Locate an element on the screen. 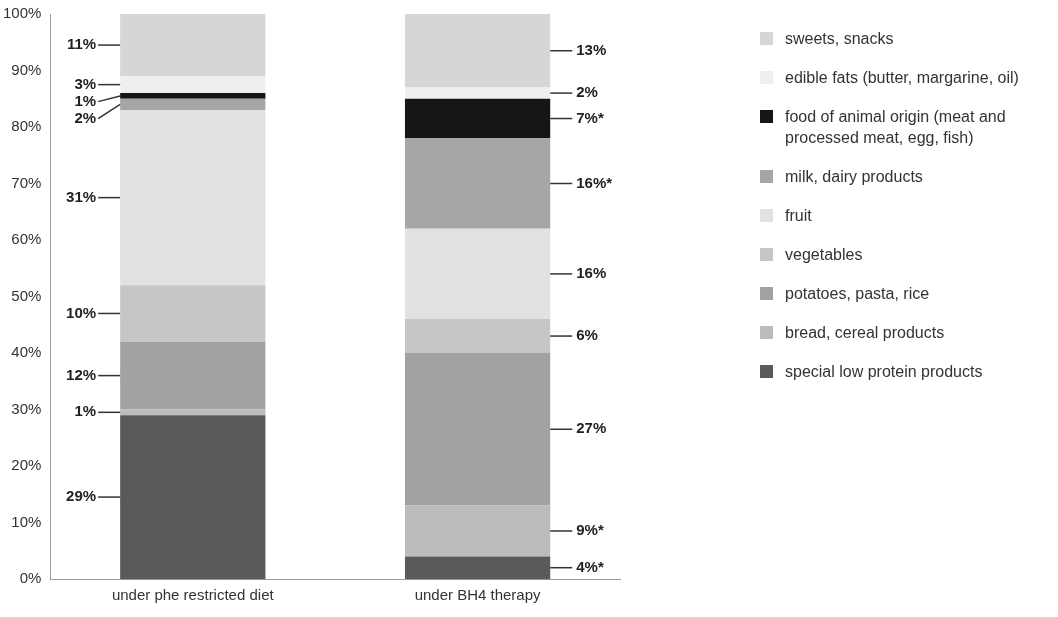 The height and width of the screenshot is (617, 1058). y-tick-label: 30% is located at coordinates (26, 408).